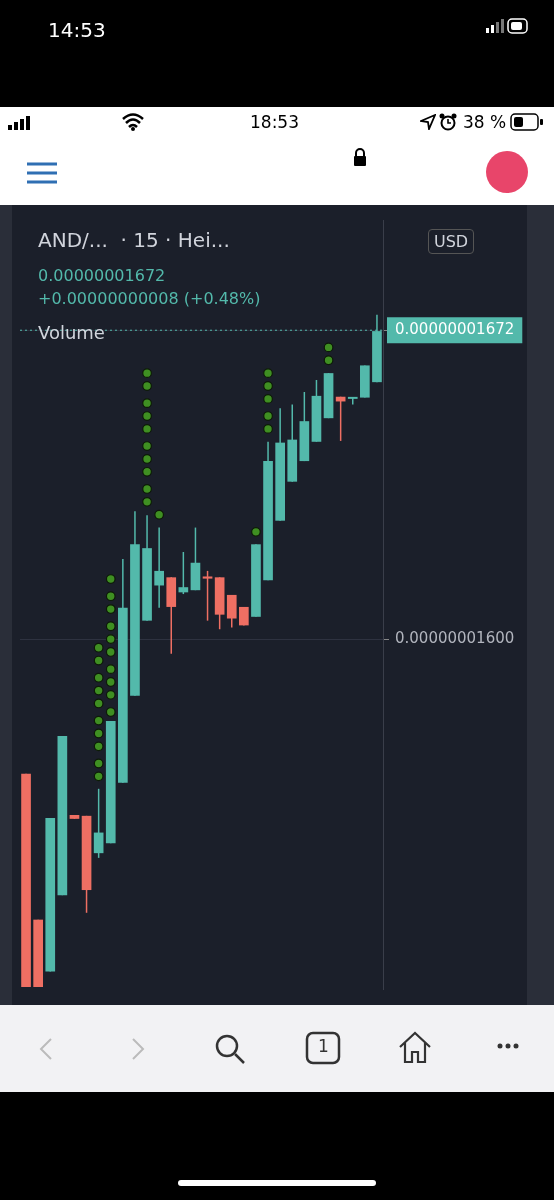 The width and height of the screenshot is (554, 1200). What do you see at coordinates (455, 329) in the screenshot?
I see `y-tick-label: 0.00000001672` at bounding box center [455, 329].